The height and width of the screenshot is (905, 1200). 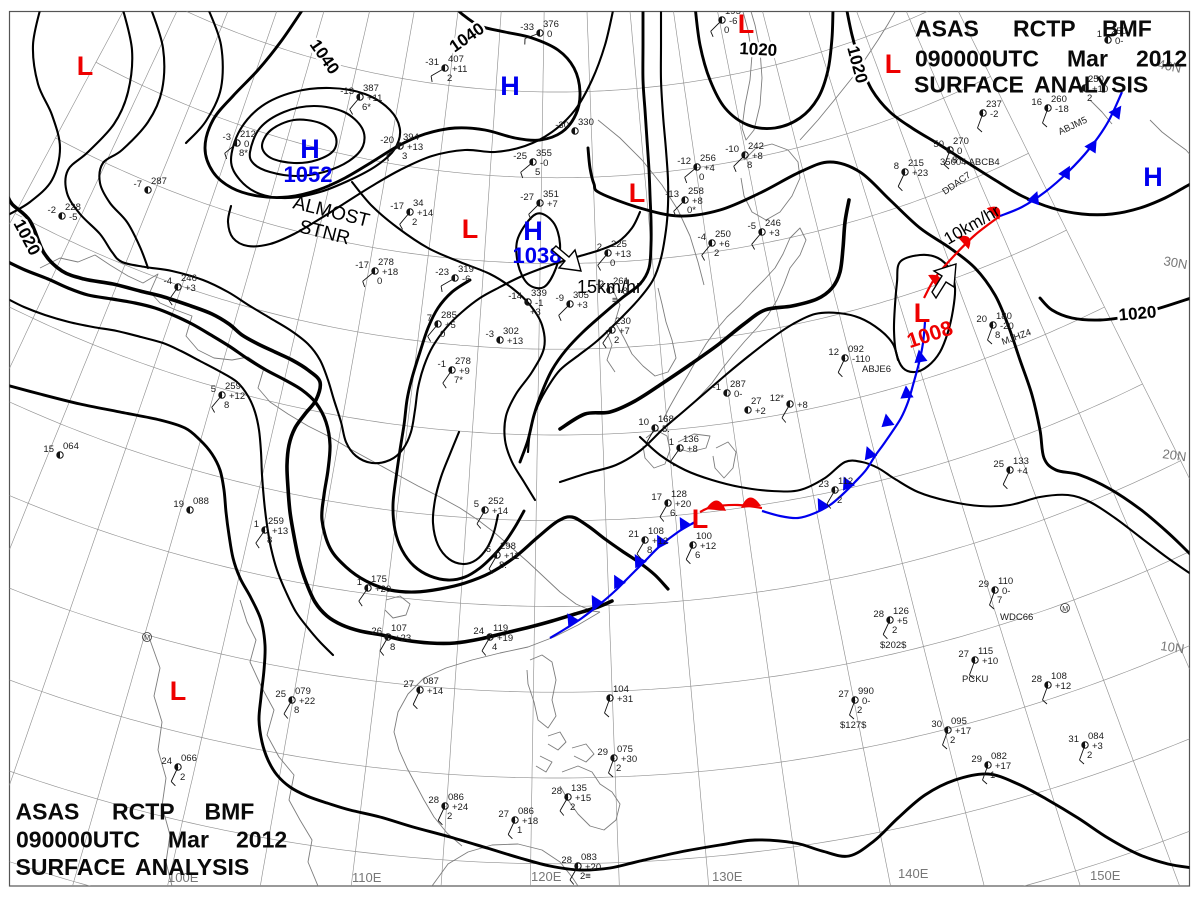 I want to click on svg-text: 195, so click(x=733, y=11).